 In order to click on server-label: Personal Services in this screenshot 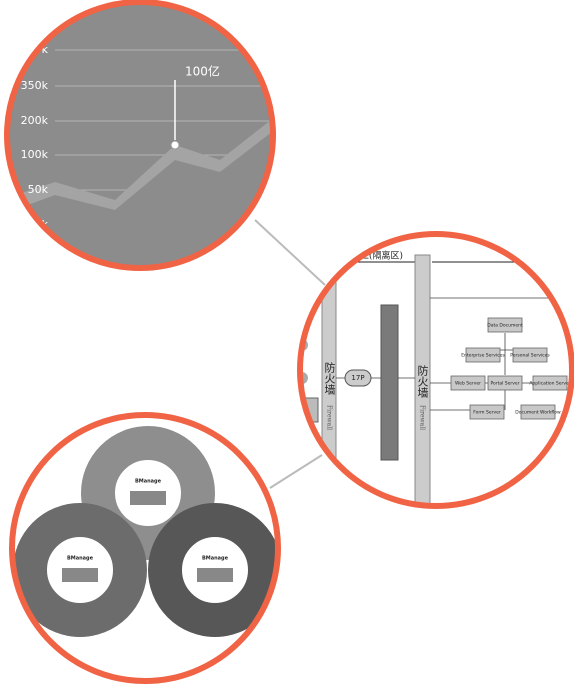, I will do `click(530, 356)`.